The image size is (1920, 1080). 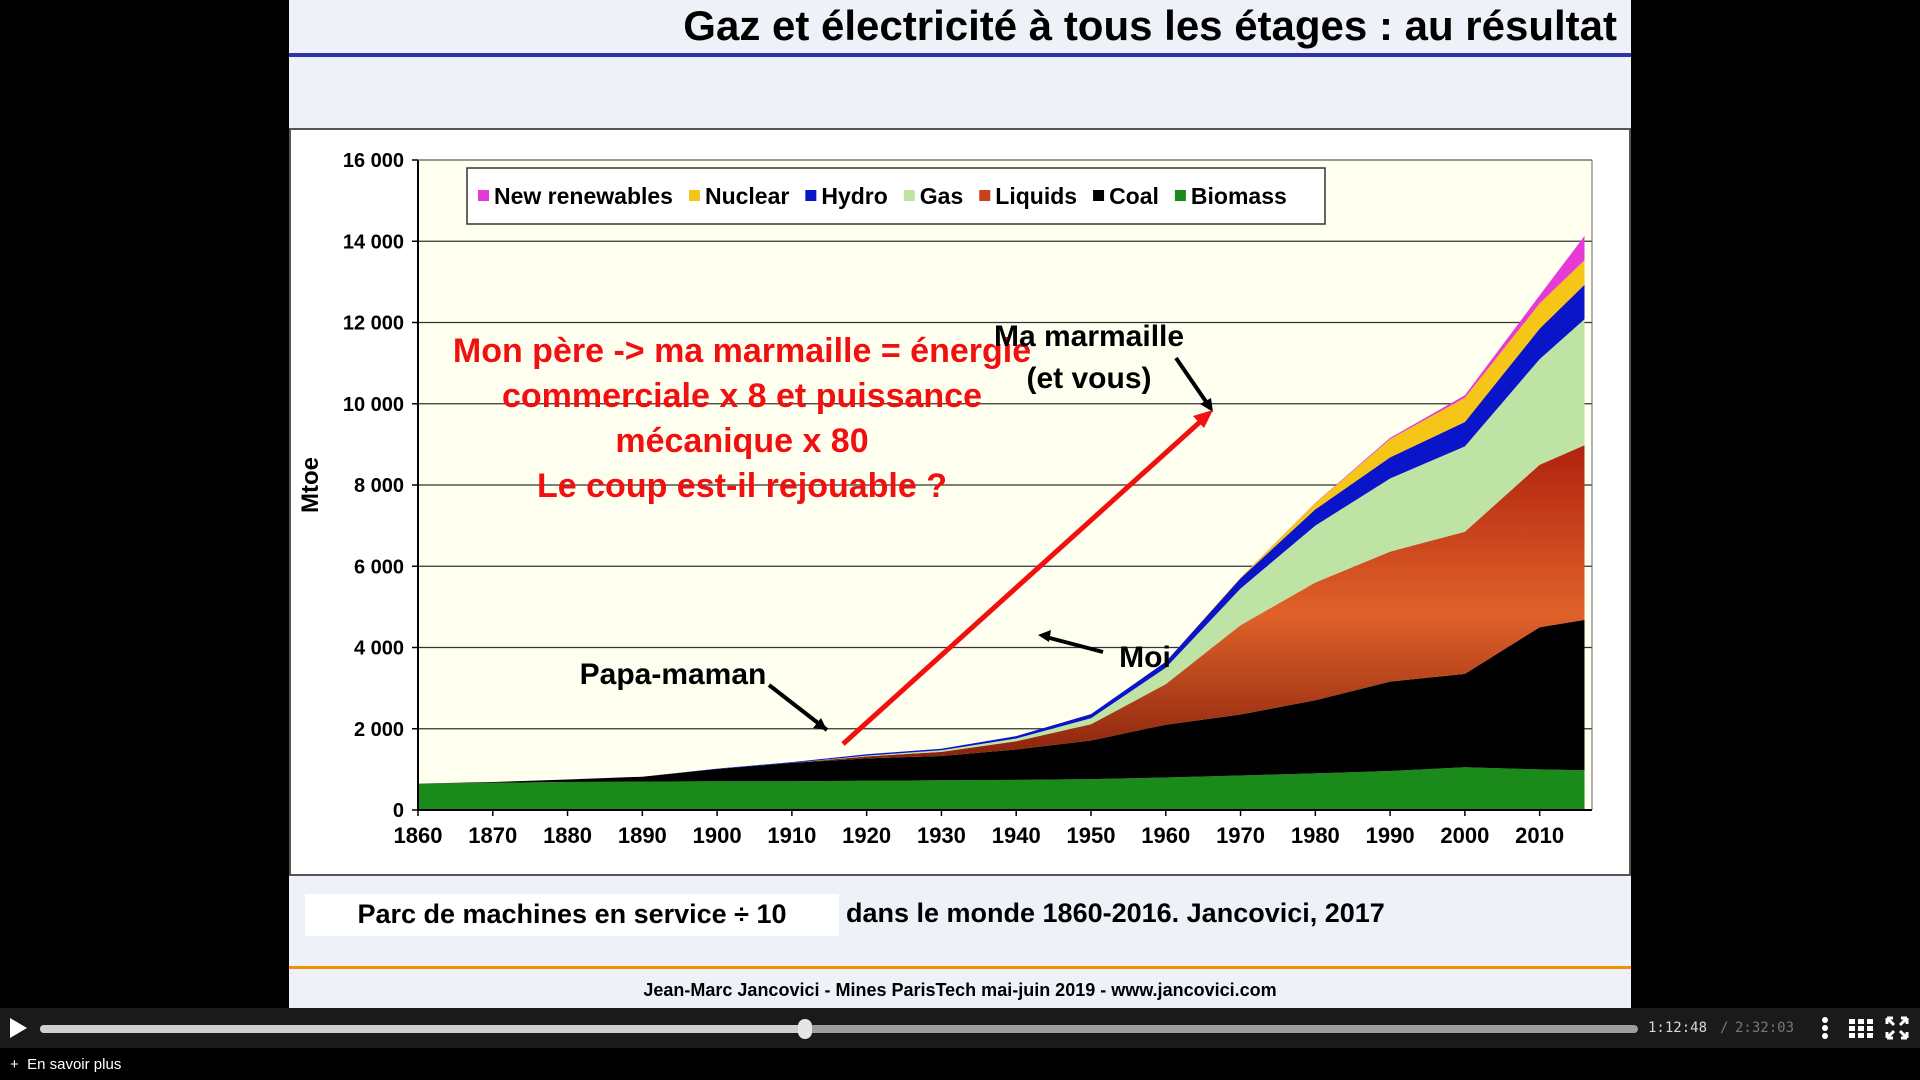 What do you see at coordinates (642, 835) in the screenshot?
I see `x-tick-label: 1890` at bounding box center [642, 835].